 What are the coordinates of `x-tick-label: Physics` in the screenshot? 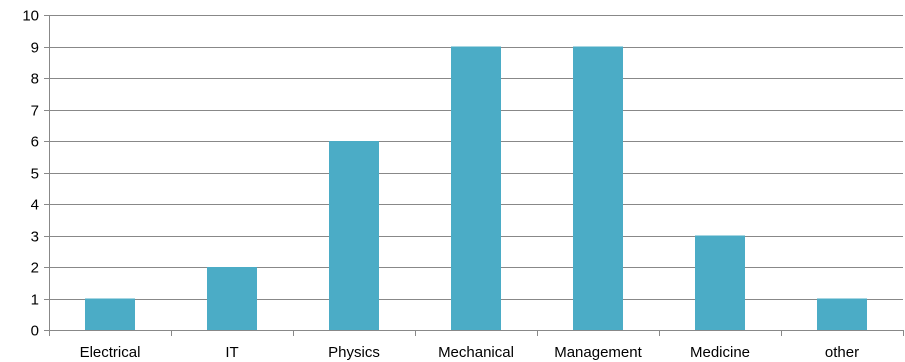 It's located at (354, 352).